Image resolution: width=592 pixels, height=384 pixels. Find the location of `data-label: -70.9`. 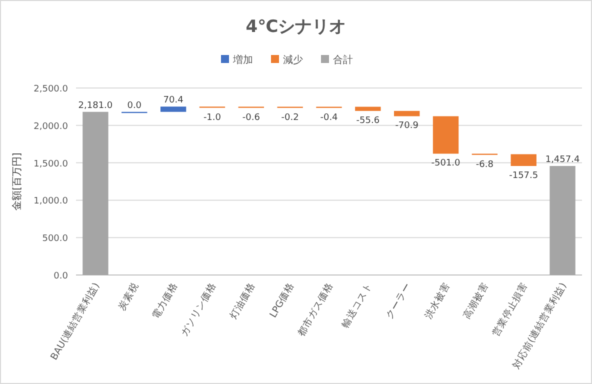

data-label: -70.9 is located at coordinates (407, 126).